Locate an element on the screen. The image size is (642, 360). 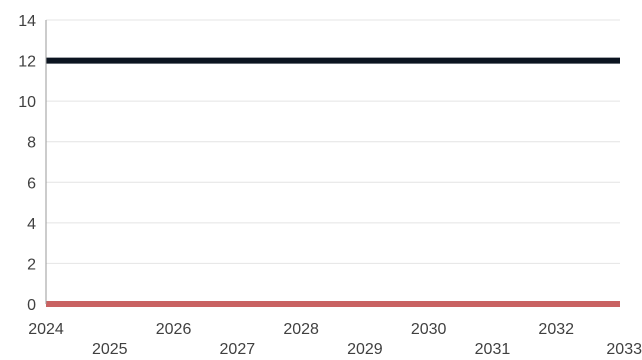
x-tick-label-2028: 2028 is located at coordinates (301, 329).